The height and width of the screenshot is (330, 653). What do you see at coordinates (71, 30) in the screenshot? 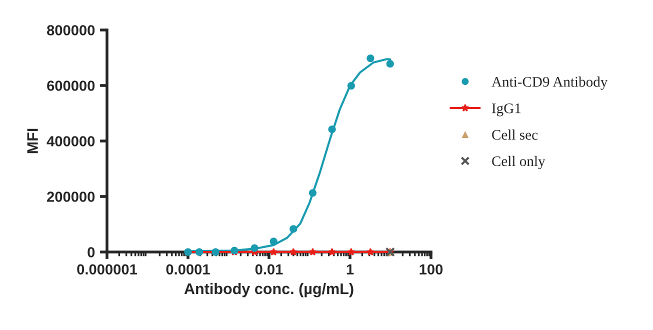
I see `y-tick-label: 800000` at bounding box center [71, 30].